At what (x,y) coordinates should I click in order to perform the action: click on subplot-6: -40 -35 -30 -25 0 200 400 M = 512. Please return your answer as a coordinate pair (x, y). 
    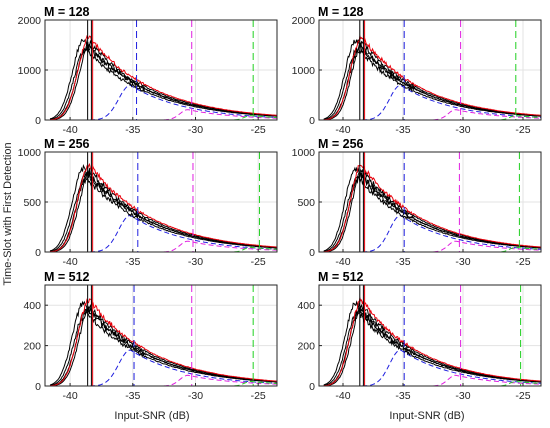
    Looking at the image, I should click on (419, 336).